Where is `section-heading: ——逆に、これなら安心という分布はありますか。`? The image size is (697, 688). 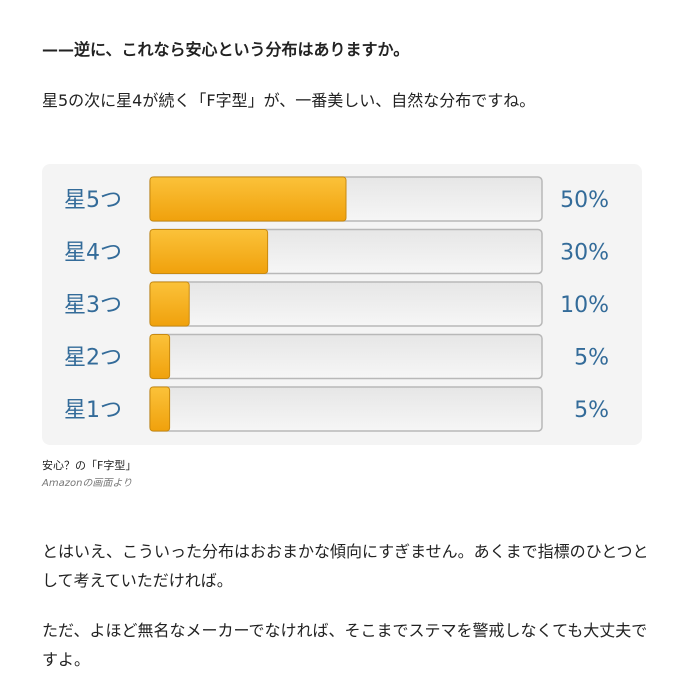
section-heading: ——逆に、これなら安心という分布はありますか。 is located at coordinates (226, 49).